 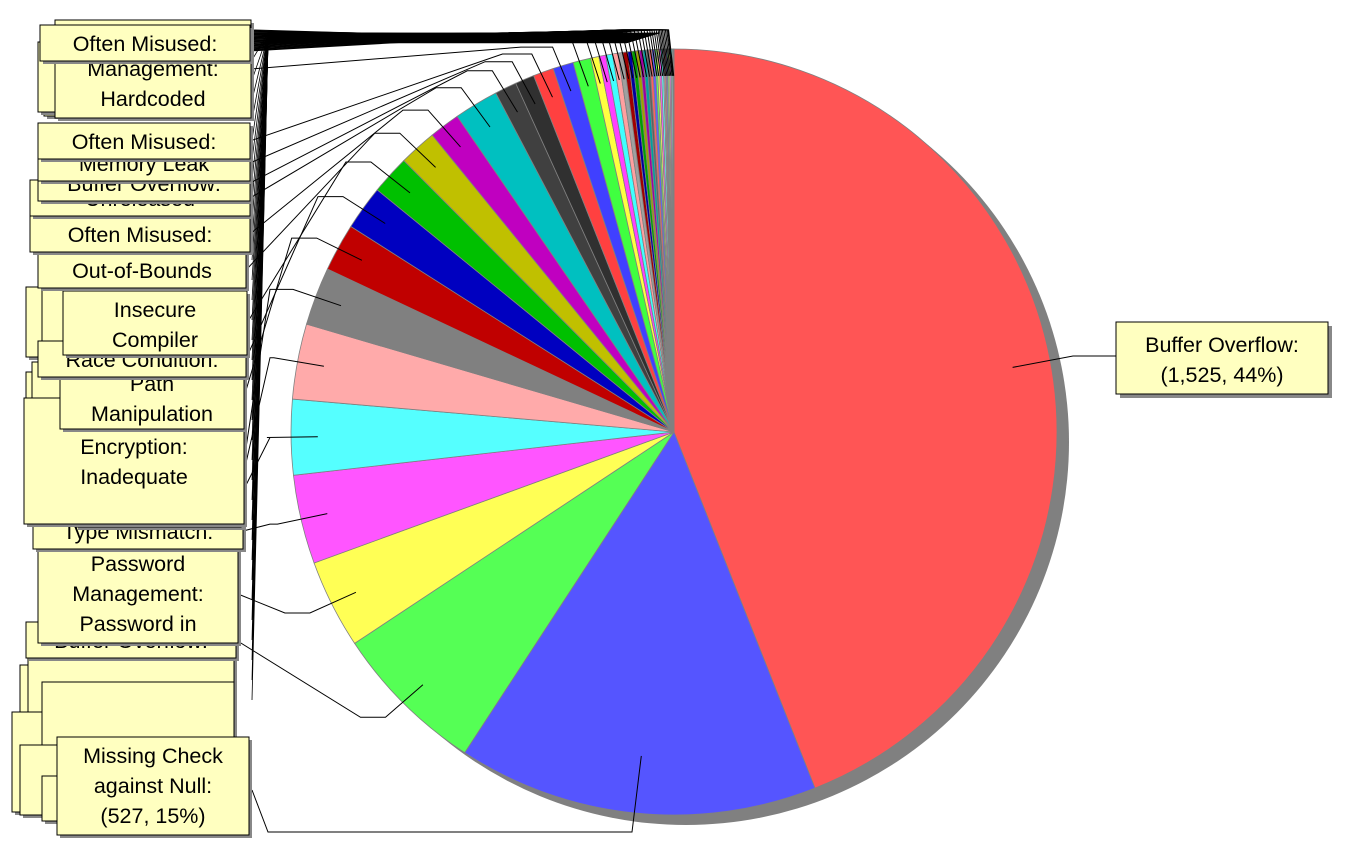 I want to click on slice-label-text: Management:, so click(x=137, y=594).